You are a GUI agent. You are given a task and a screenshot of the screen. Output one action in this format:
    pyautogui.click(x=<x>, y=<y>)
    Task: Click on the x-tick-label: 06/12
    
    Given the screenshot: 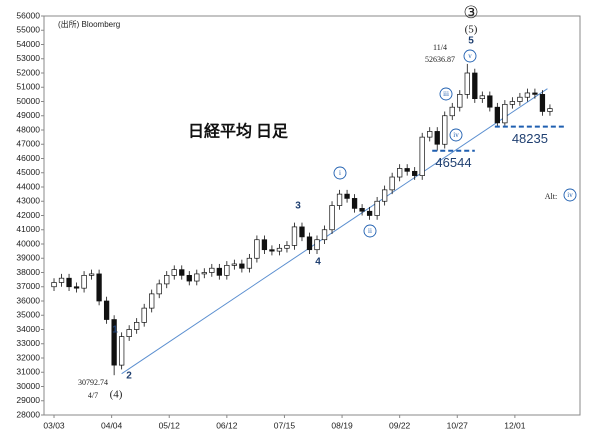 What is the action you would take?
    pyautogui.click(x=227, y=425)
    